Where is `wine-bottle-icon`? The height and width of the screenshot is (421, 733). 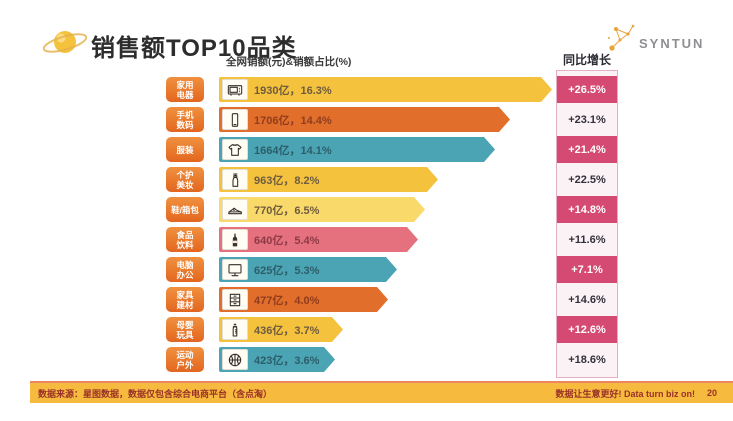 wine-bottle-icon is located at coordinates (235, 239).